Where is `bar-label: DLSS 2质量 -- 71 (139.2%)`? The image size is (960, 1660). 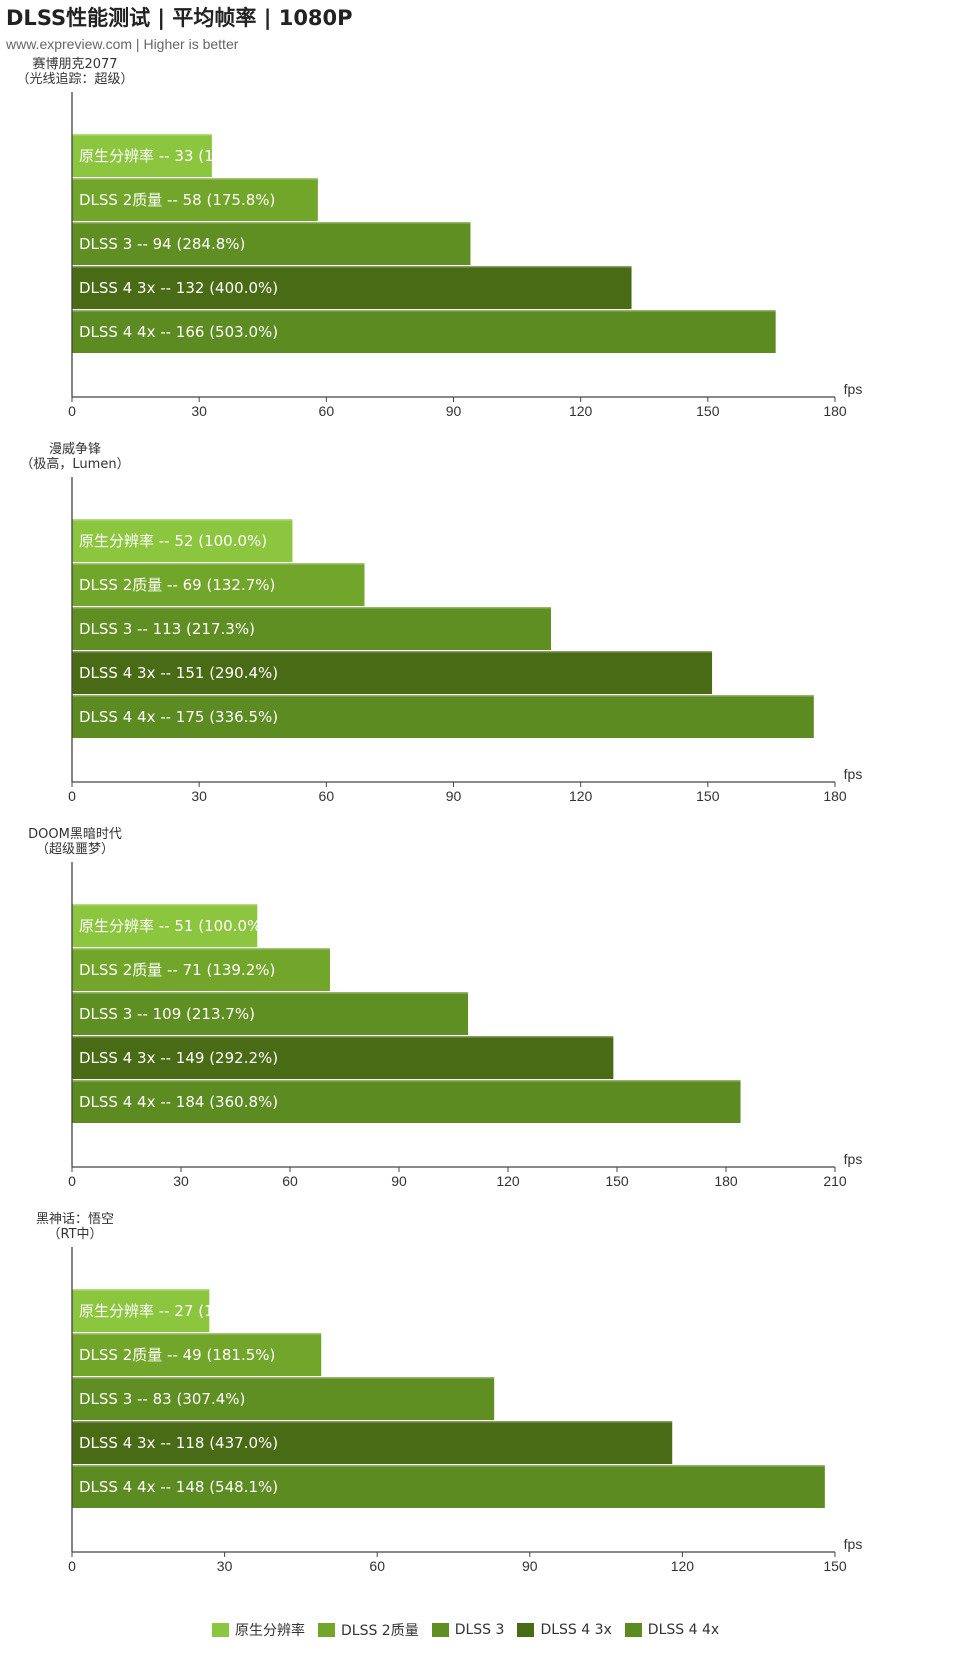 bar-label: DLSS 2质量 -- 71 (139.2%) is located at coordinates (177, 970).